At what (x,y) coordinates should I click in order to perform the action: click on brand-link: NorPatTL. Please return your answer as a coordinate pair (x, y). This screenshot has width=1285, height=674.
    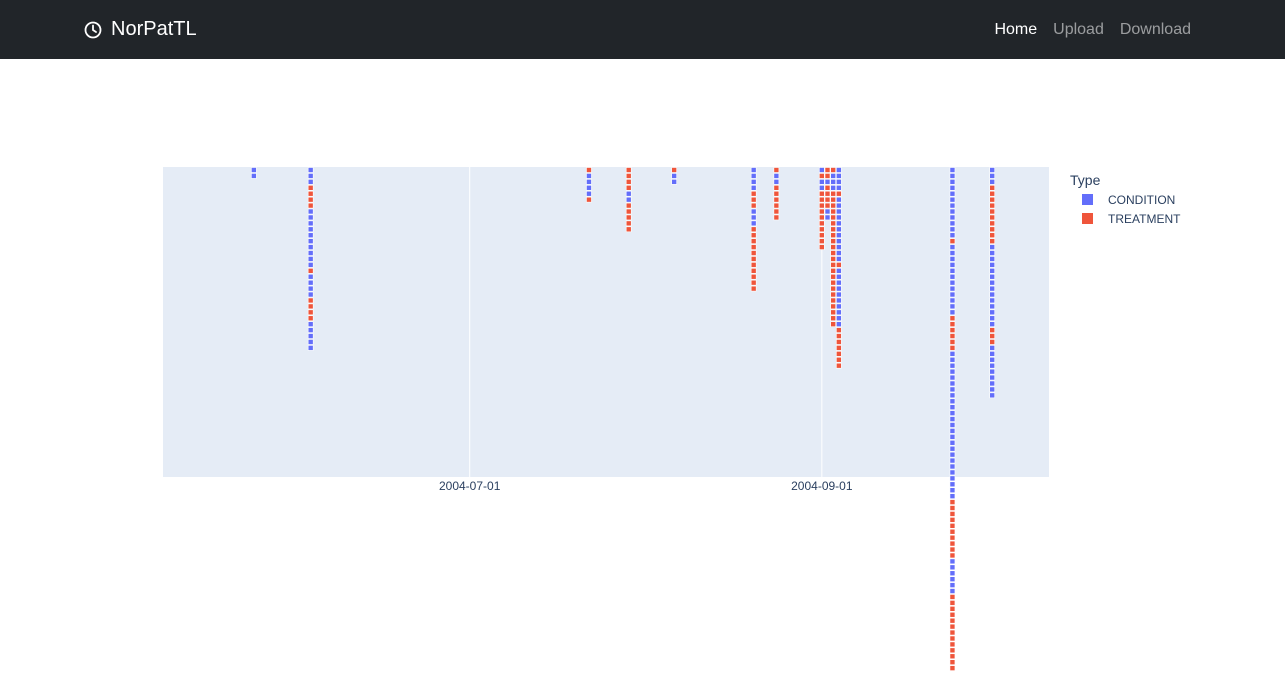
    Looking at the image, I should click on (140, 29).